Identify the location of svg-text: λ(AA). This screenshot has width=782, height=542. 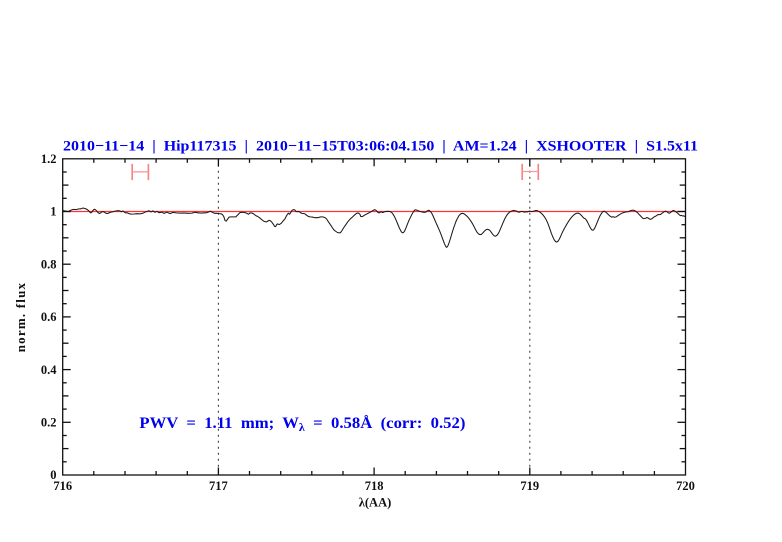
(375, 503).